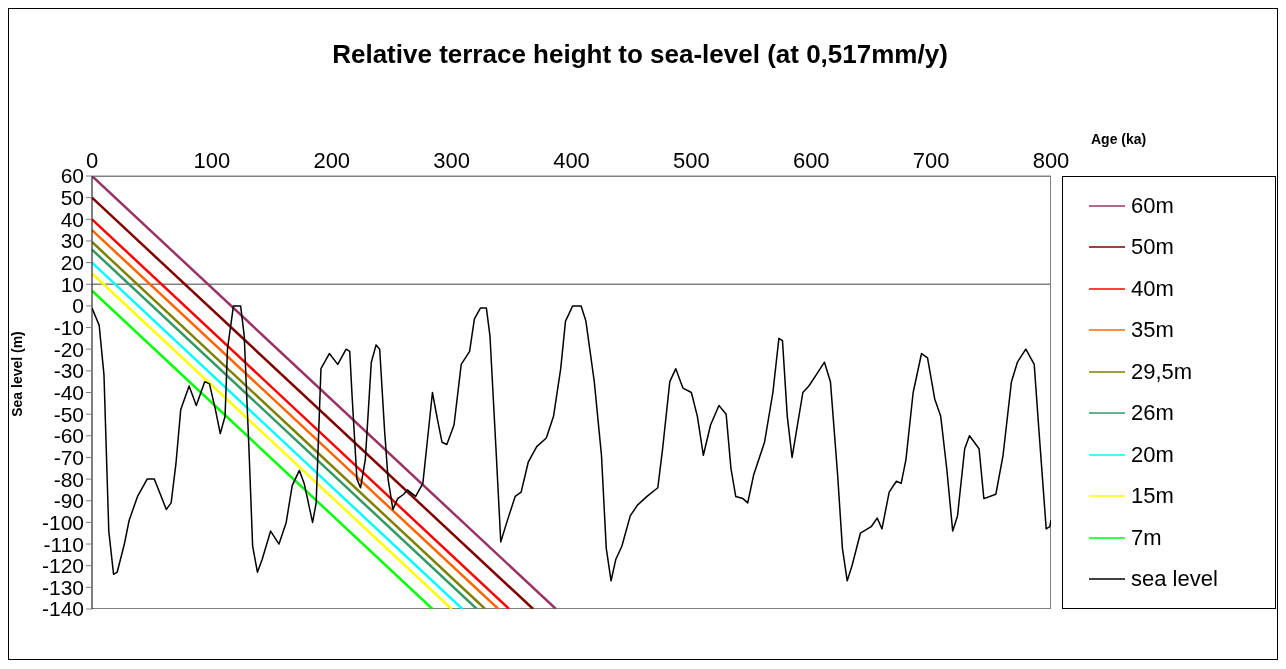 This screenshot has width=1286, height=669. I want to click on legend-label: 15m, so click(1152, 496).